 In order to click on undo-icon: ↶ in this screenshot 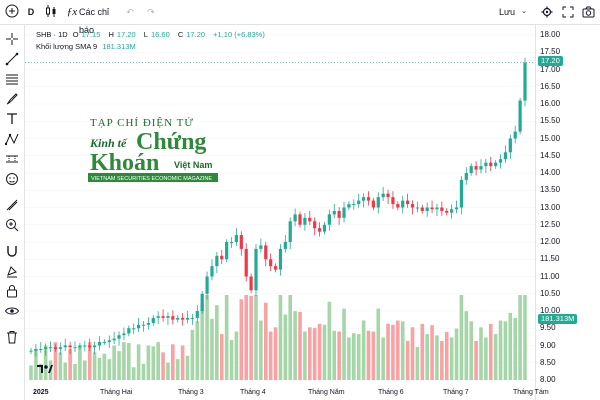, I will do `click(130, 12)`.